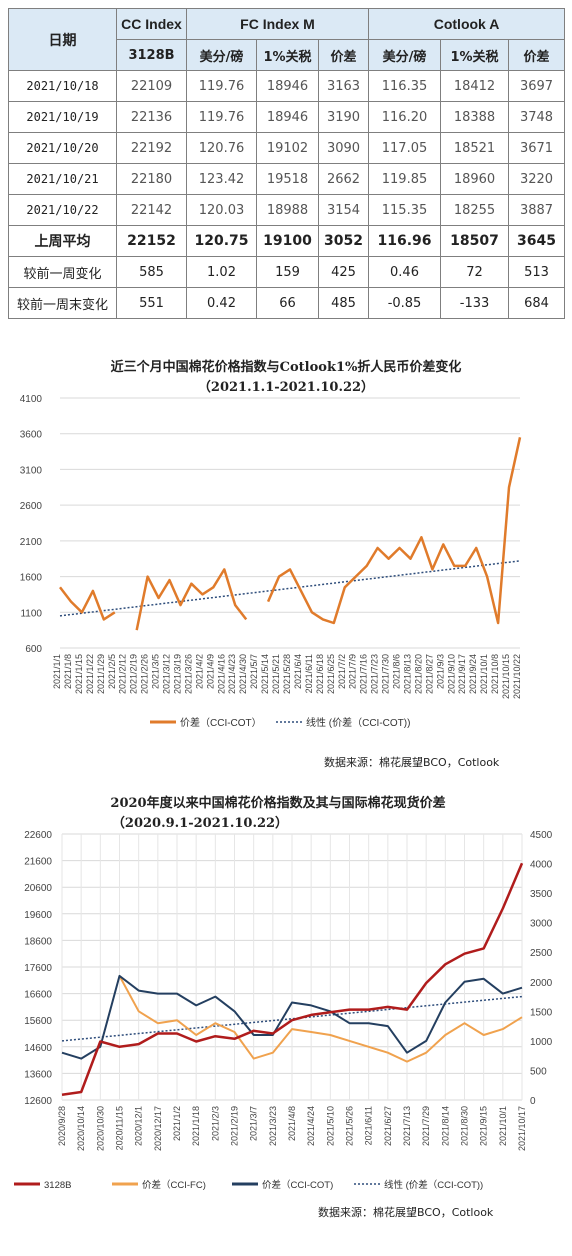  Describe the element at coordinates (537, 241) in the screenshot. I see `cell-ct-diff: 3645` at that location.